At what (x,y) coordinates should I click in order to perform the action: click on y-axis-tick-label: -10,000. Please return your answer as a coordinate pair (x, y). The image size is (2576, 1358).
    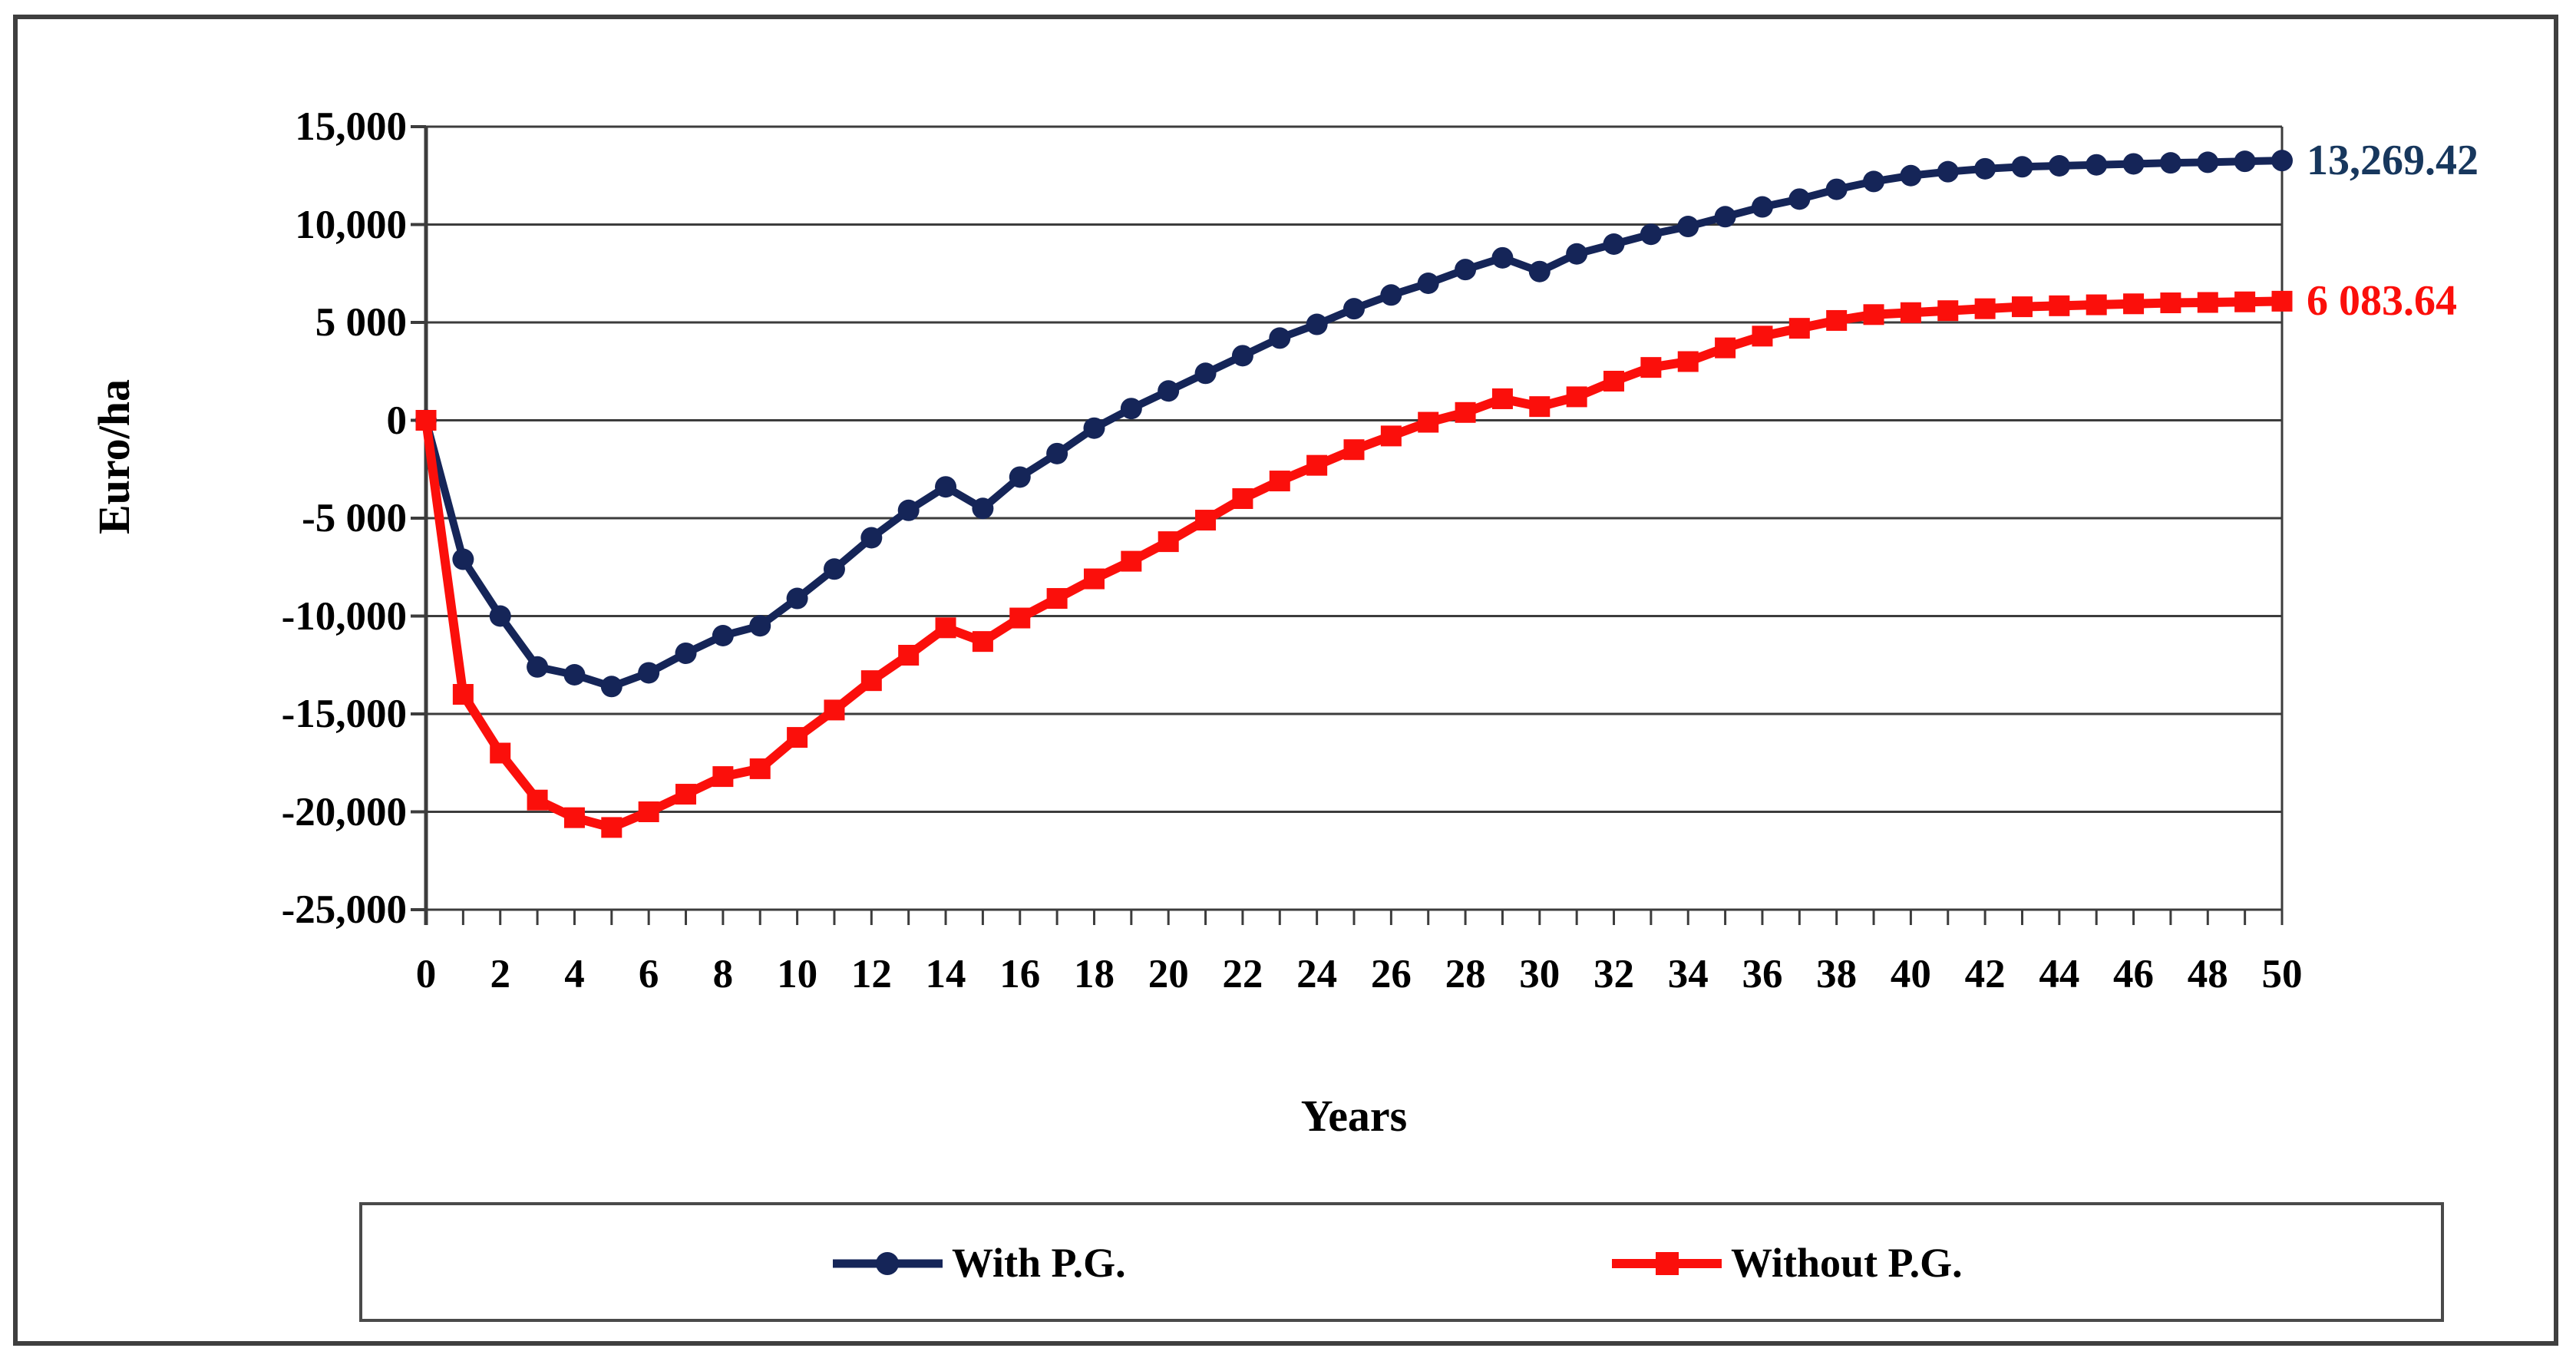
    Looking at the image, I should click on (344, 616).